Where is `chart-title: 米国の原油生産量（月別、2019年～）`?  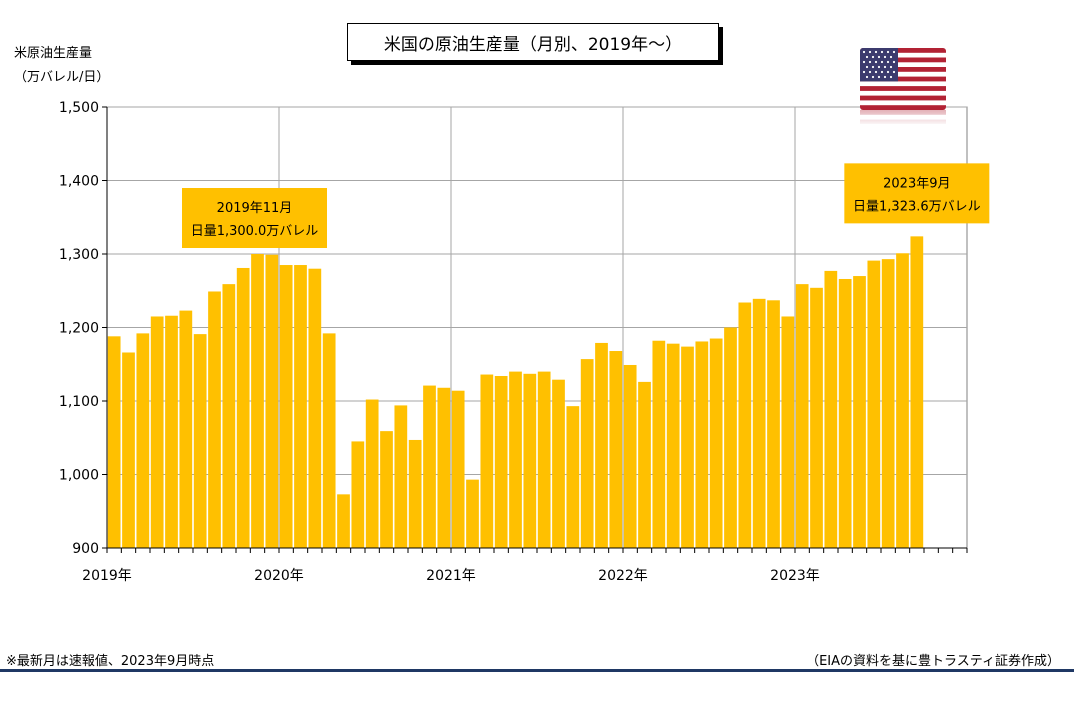
chart-title: 米国の原油生産量（月別、2019年～） is located at coordinates (533, 42).